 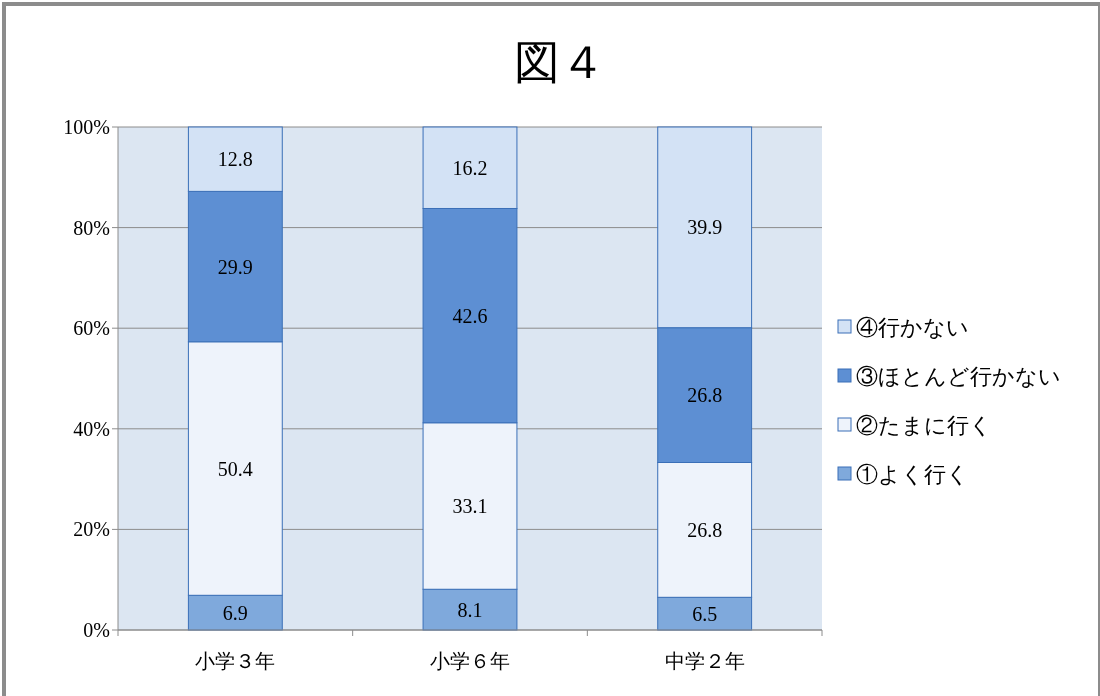 I want to click on x-tick-label: 中学２年, so click(x=704, y=661).